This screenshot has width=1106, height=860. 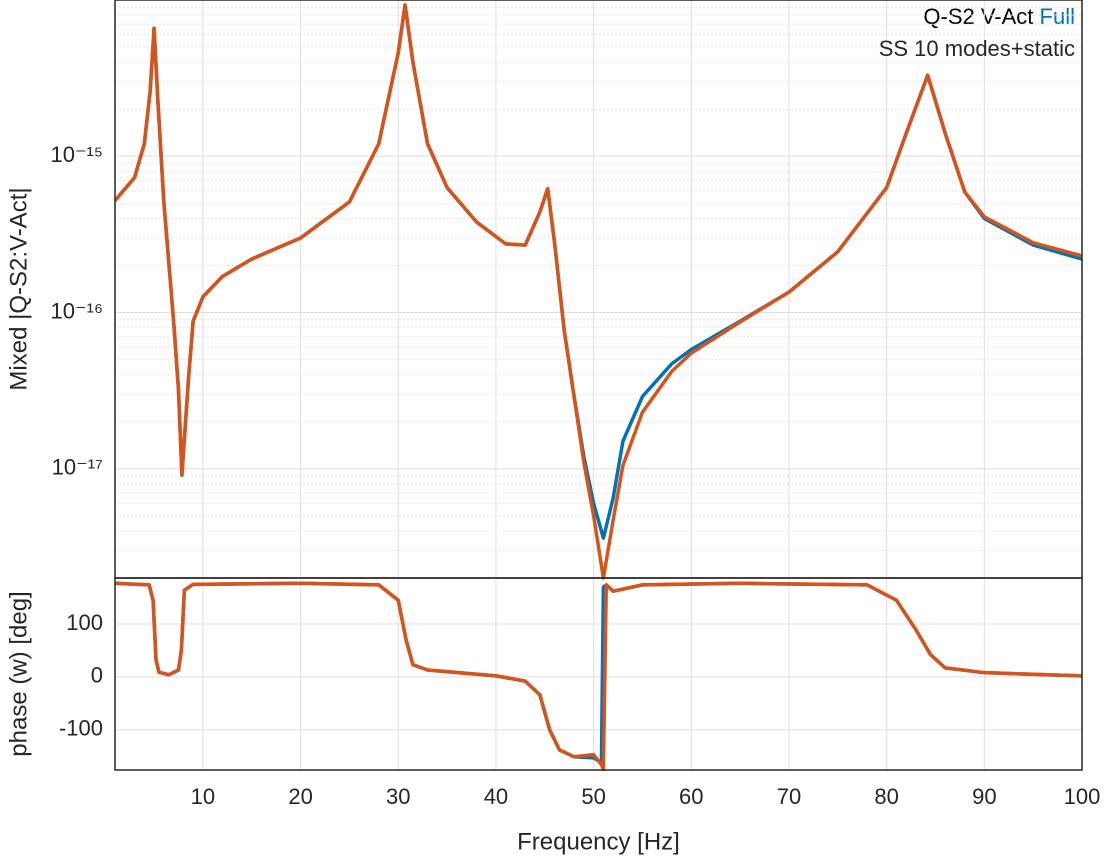 I want to click on x-tick-label: 50, so click(x=593, y=796).